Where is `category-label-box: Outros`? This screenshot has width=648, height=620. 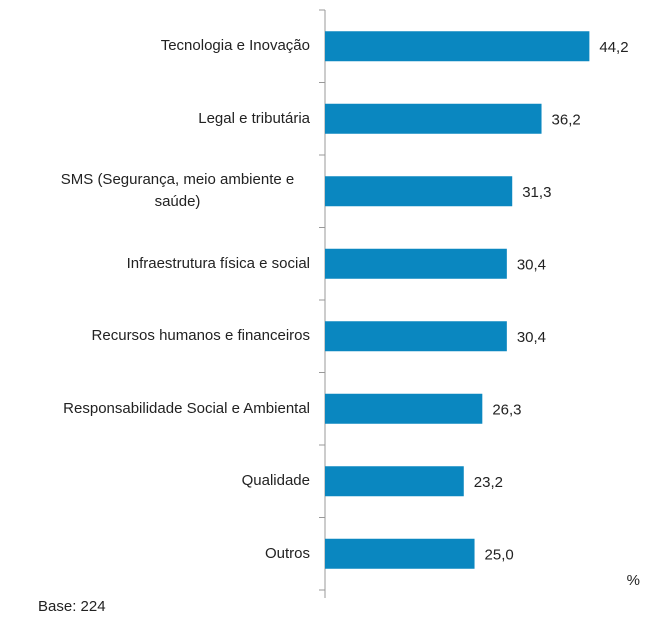 category-label-box: Outros is located at coordinates (287, 554).